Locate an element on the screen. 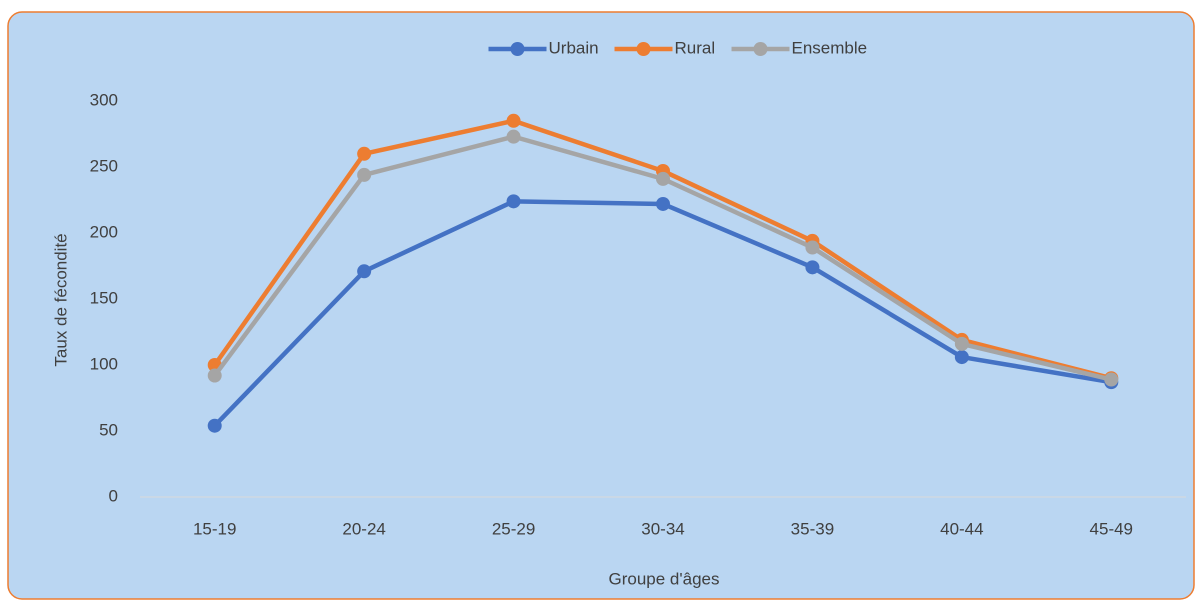  y-tick-label: 200 is located at coordinates (104, 231).